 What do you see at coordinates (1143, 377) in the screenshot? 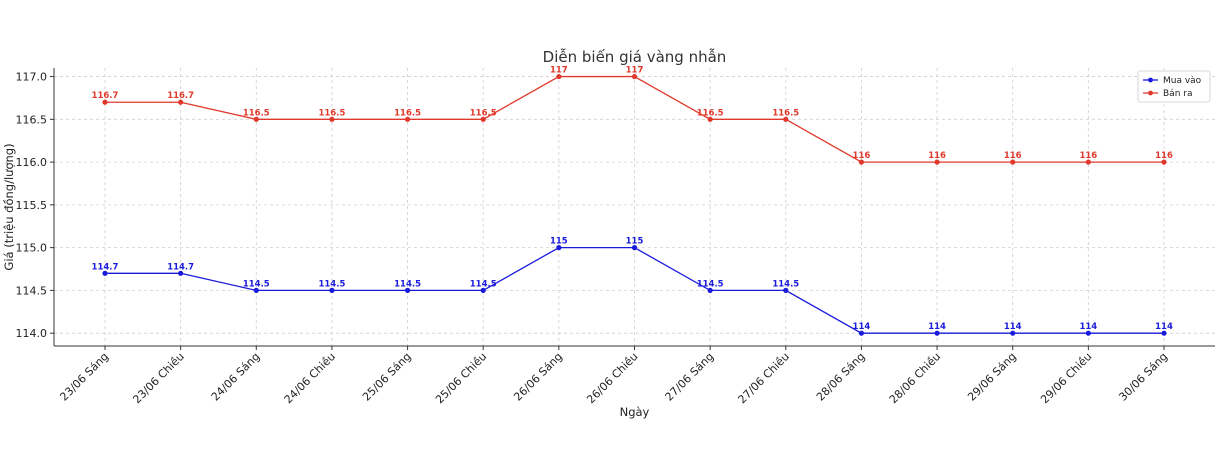
I see `x-tick-label: 30/06 Sáng` at bounding box center [1143, 377].